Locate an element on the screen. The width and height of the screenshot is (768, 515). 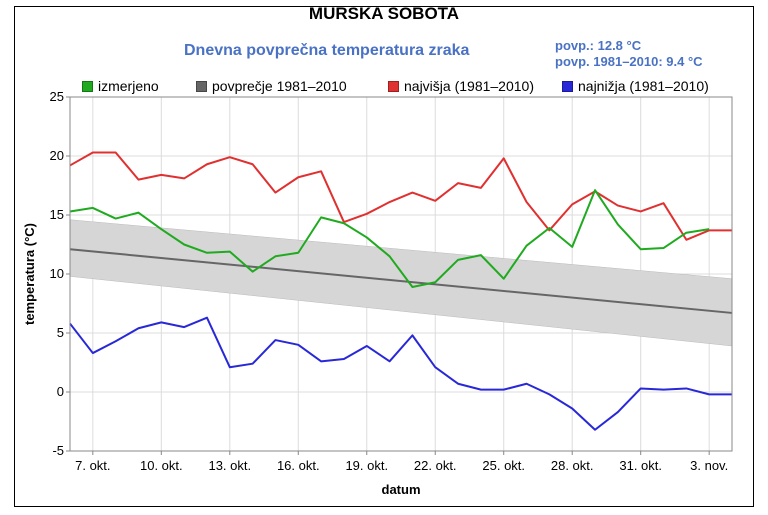
x-tick-label: 10. okt. is located at coordinates (161, 465).